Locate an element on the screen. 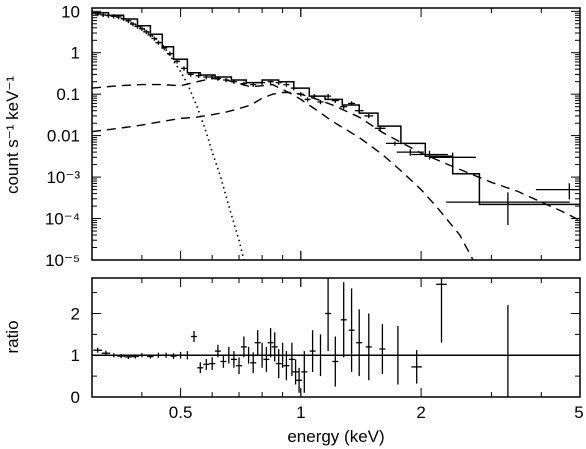  bottom-y-axis-title: ratio is located at coordinates (12, 336).